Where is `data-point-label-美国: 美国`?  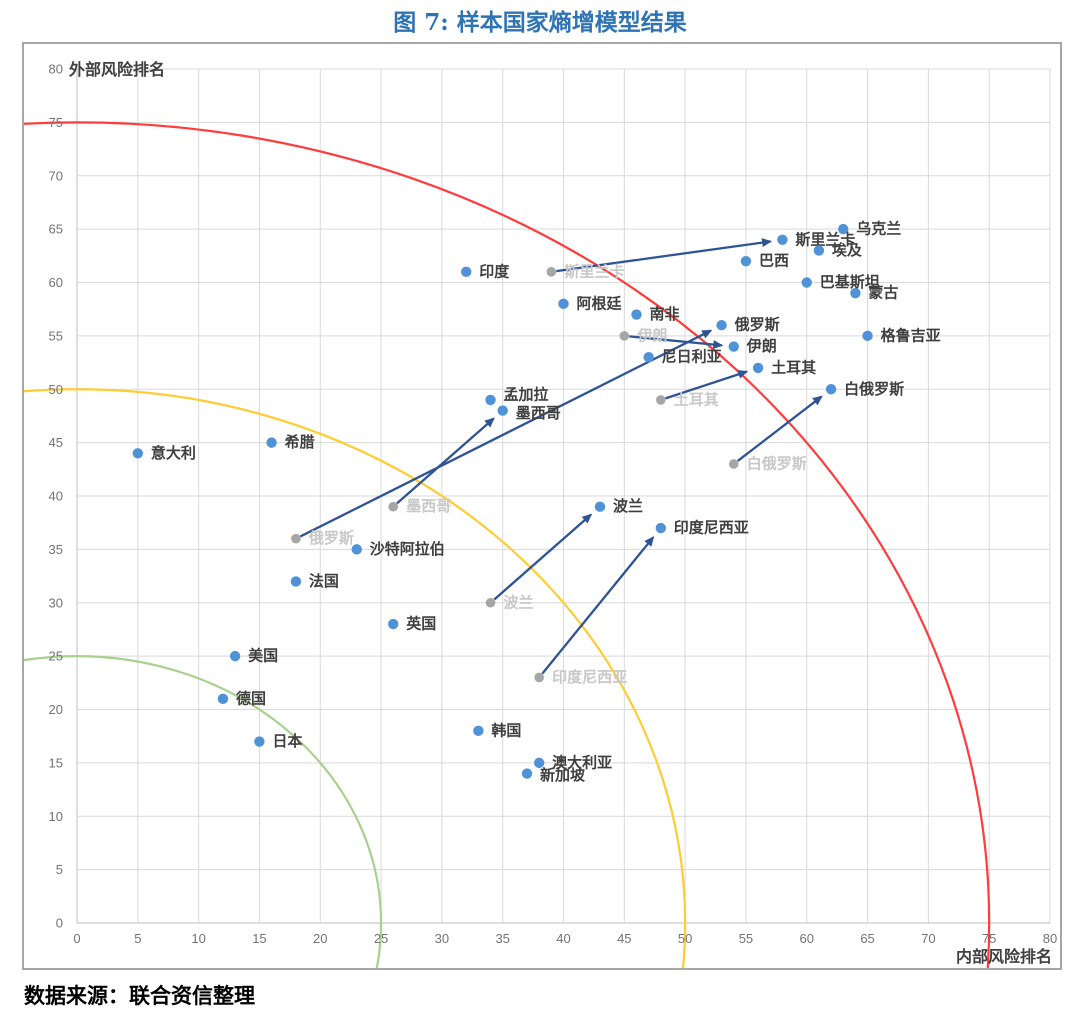
data-point-label-美国: 美国 is located at coordinates (263, 656).